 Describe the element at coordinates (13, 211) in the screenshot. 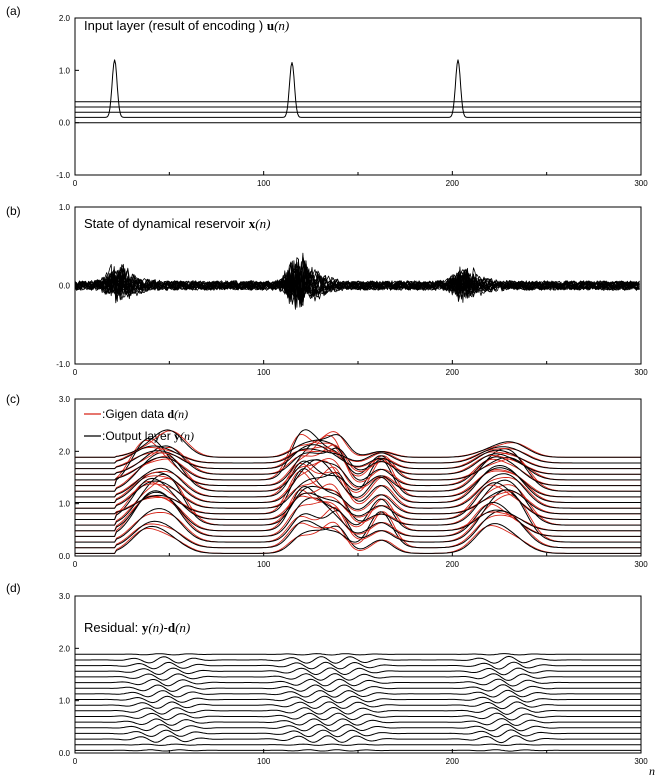

I see `panel-b-label: (b)` at that location.